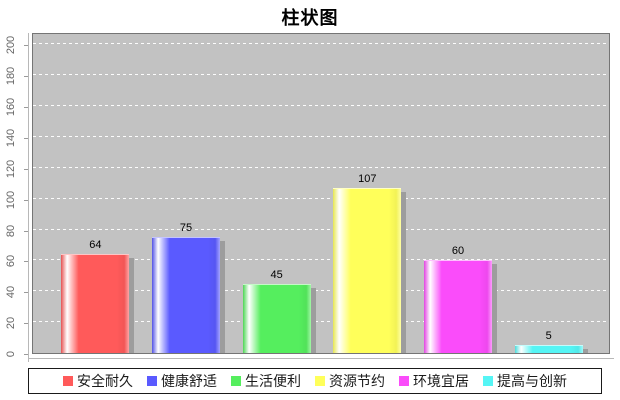  I want to click on legend-label: 健康舒适, so click(189, 381).